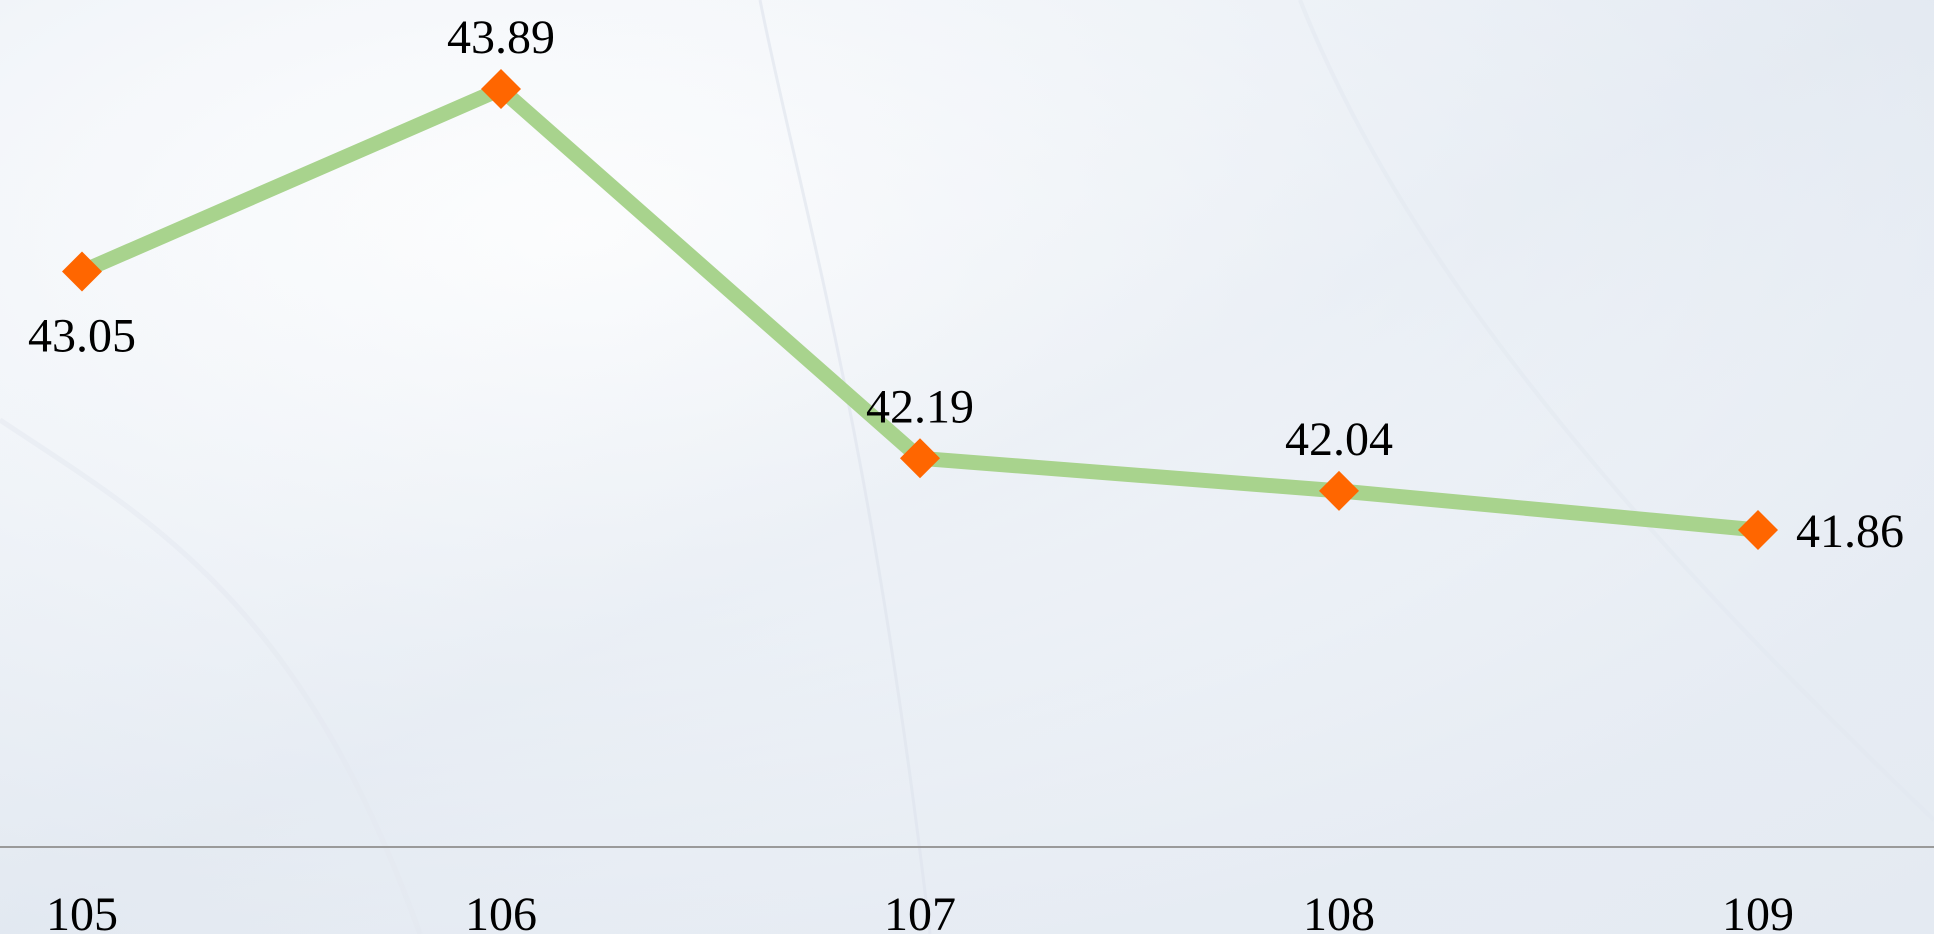 The width and height of the screenshot is (1934, 934). I want to click on x-tick-label: 105, so click(82, 911).